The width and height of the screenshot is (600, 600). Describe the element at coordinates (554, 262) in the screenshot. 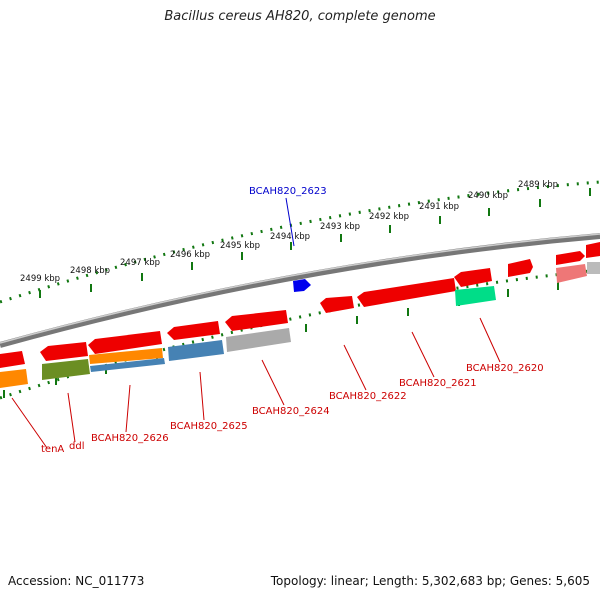

I see `forward-strand-genes` at that location.